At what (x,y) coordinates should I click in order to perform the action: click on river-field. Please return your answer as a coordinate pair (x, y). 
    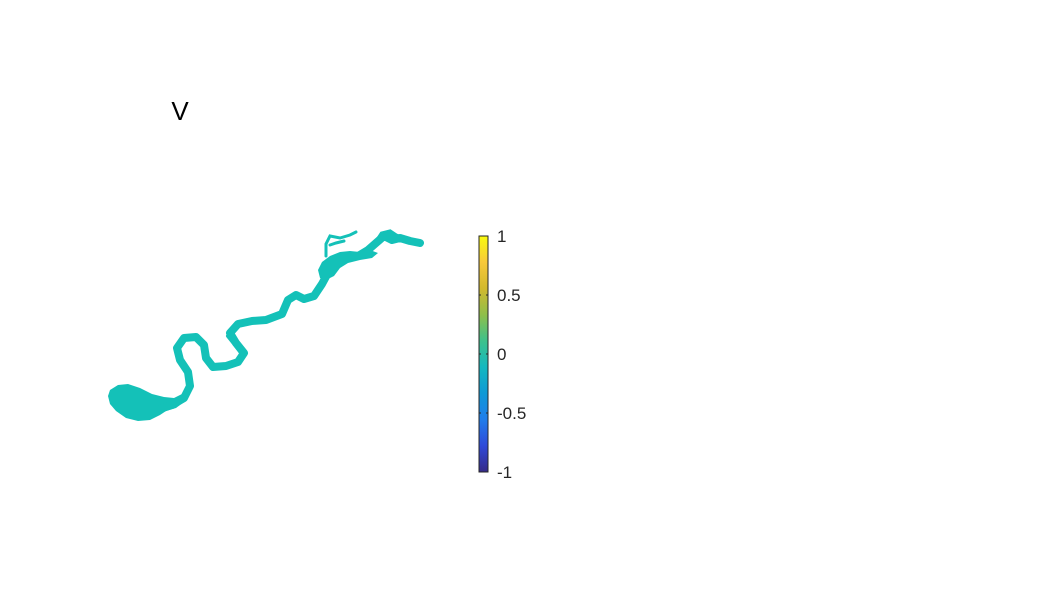
    Looking at the image, I should click on (266, 325).